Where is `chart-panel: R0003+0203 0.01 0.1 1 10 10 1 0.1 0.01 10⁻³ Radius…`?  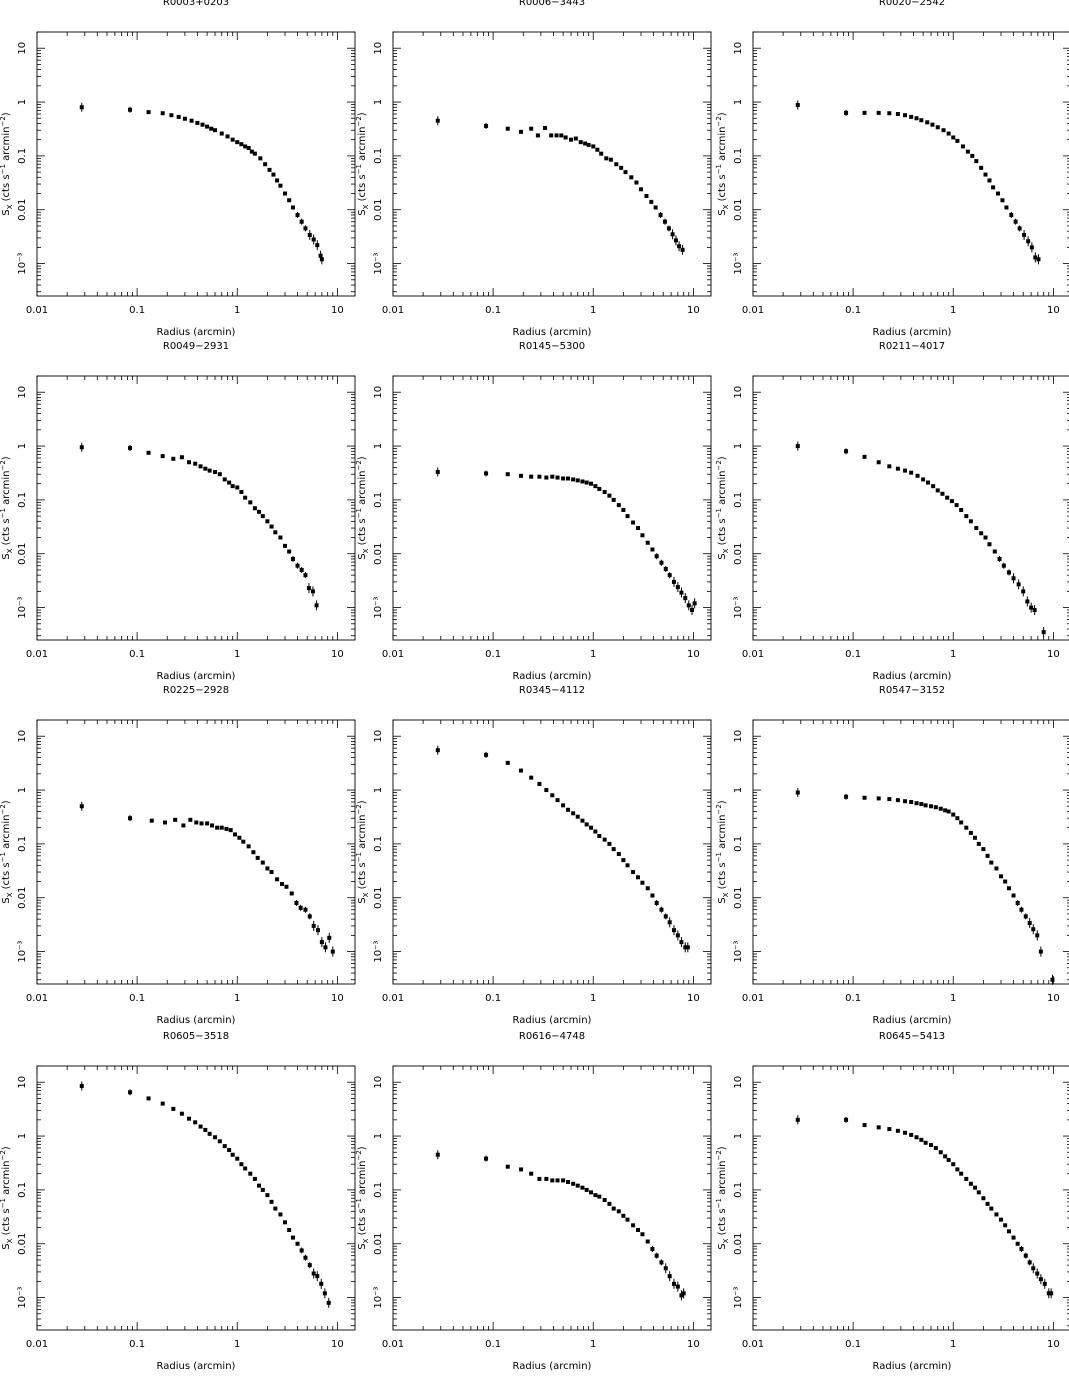
chart-panel: R0003+0203 0.01 0.1 1 10 10 1 0.1 0.01 10⁻³ Radius… is located at coordinates (178, 169).